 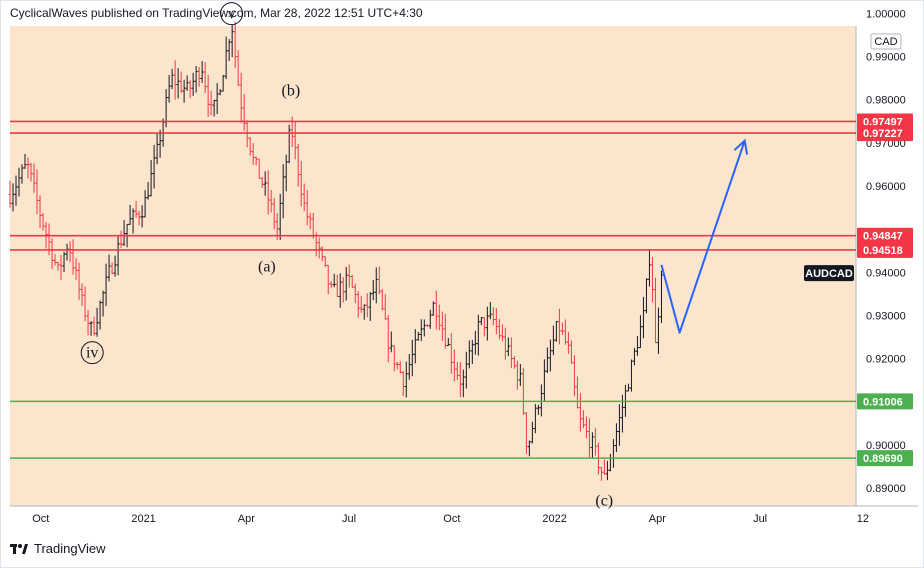 What do you see at coordinates (604, 501) in the screenshot?
I see `svg-text: (c)` at bounding box center [604, 501].